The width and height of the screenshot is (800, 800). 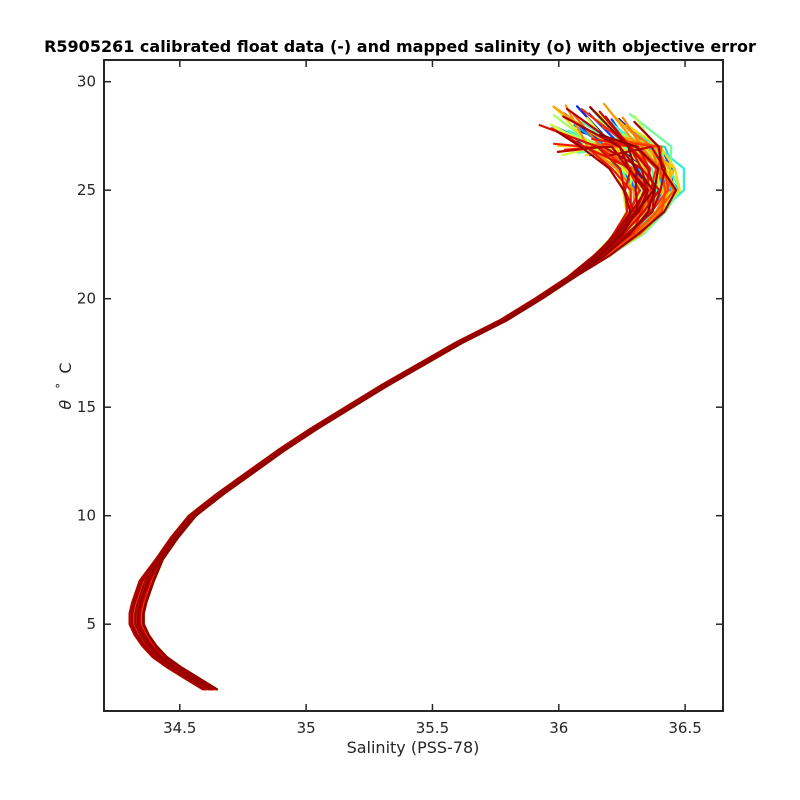 I want to click on y-axis-label-degree: °, so click(x=61, y=386).